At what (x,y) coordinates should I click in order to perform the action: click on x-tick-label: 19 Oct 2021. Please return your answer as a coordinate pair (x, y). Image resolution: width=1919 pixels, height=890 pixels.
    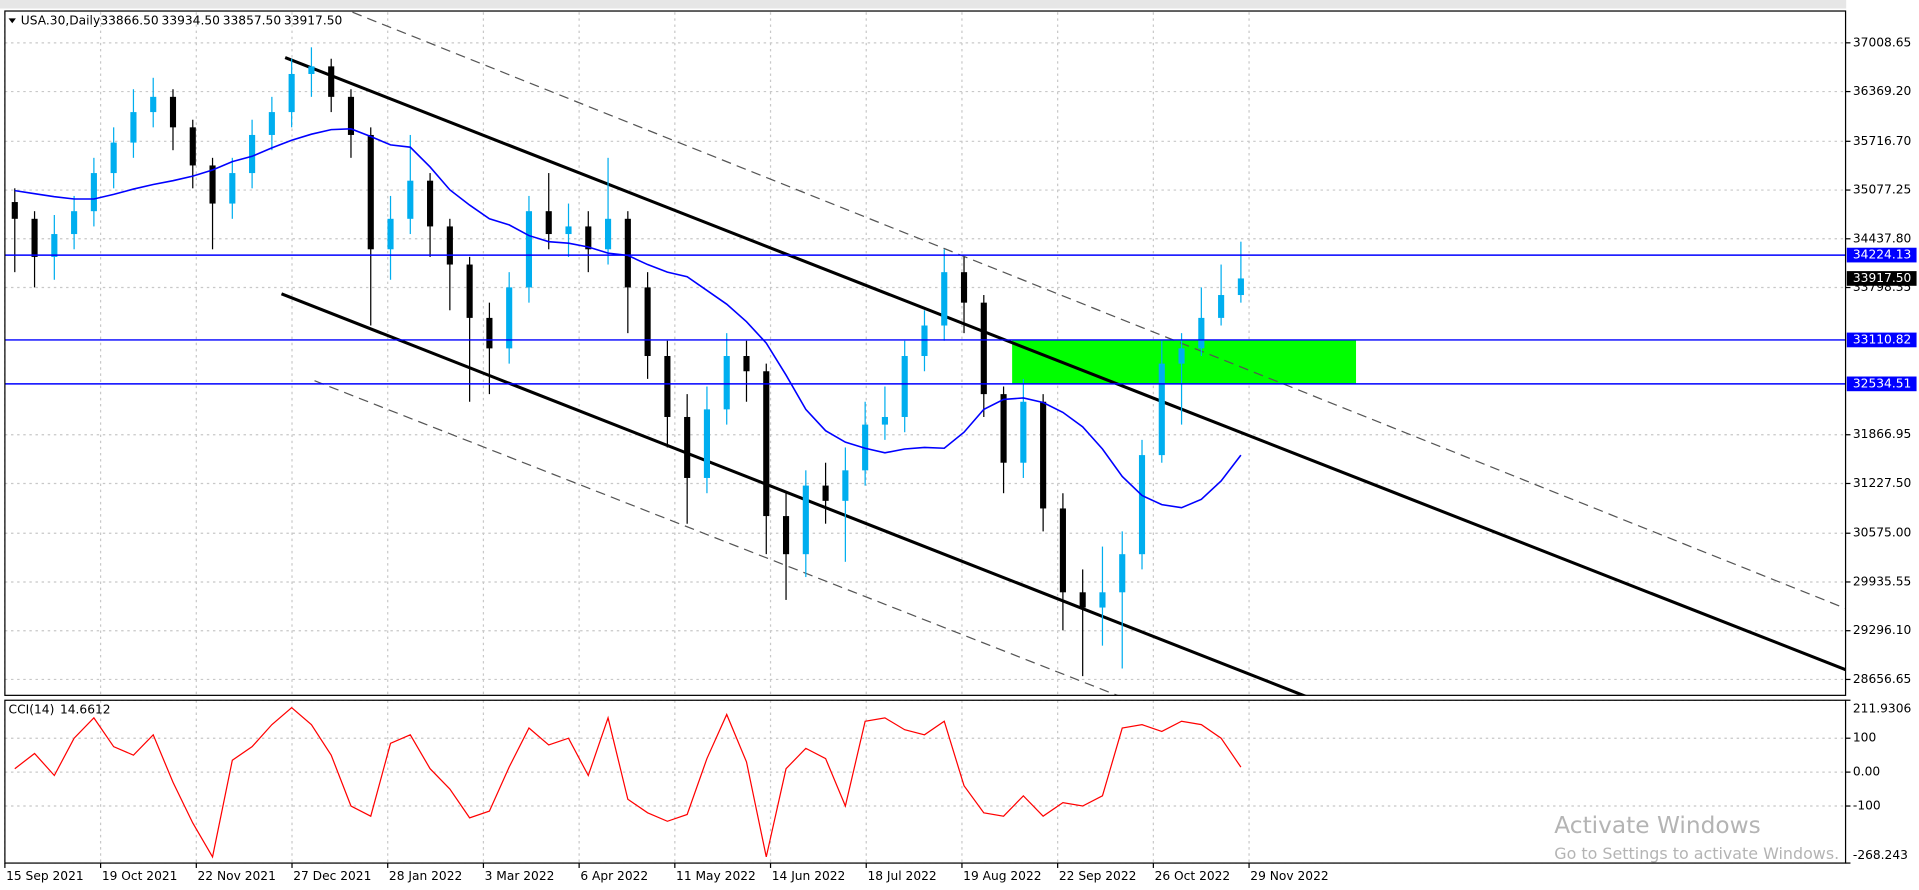
    Looking at the image, I should click on (140, 876).